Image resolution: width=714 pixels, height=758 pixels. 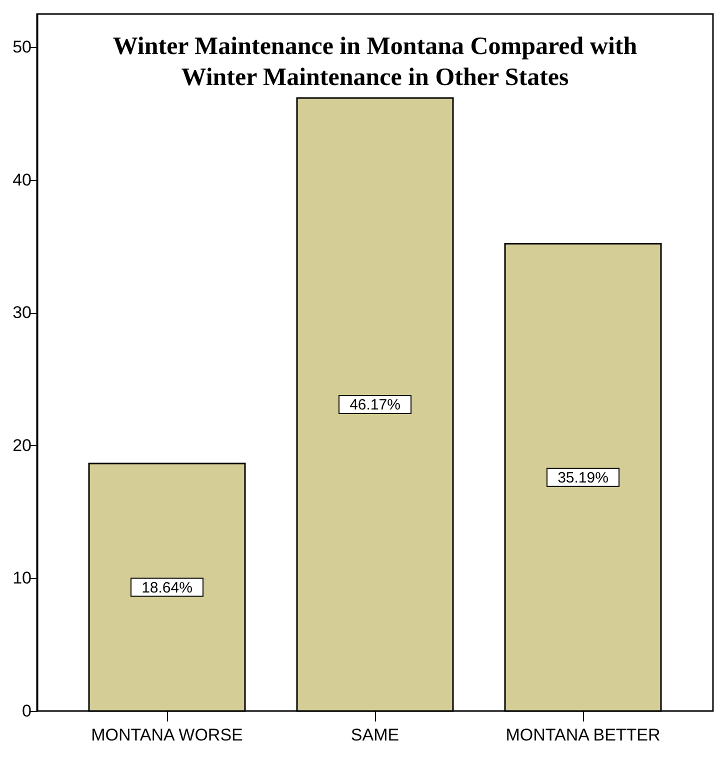 I want to click on data-label: 35.19%, so click(x=583, y=477).